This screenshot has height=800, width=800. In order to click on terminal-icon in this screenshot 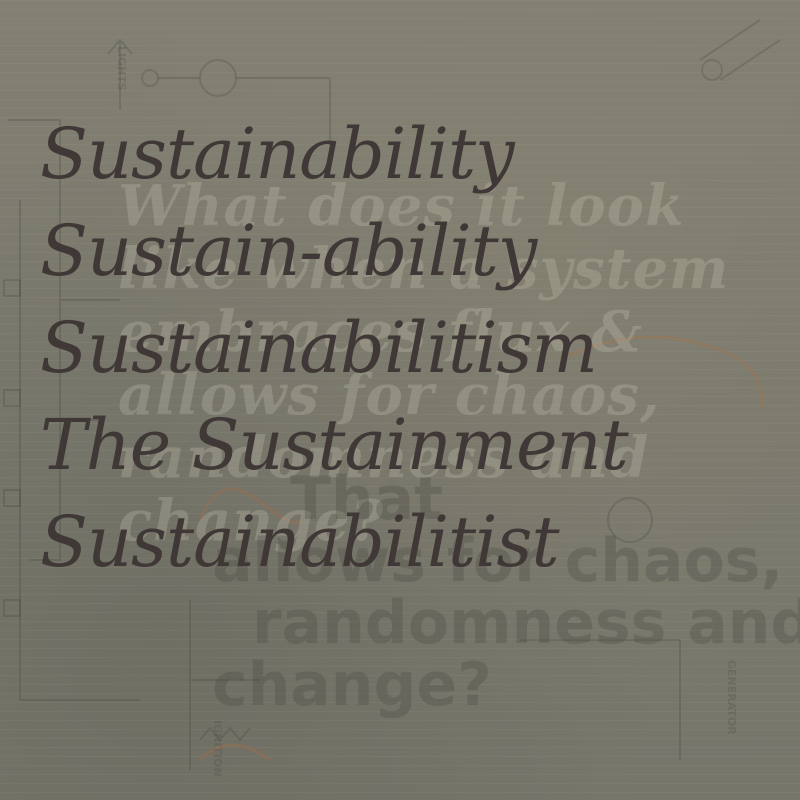, I will do `click(150, 78)`.